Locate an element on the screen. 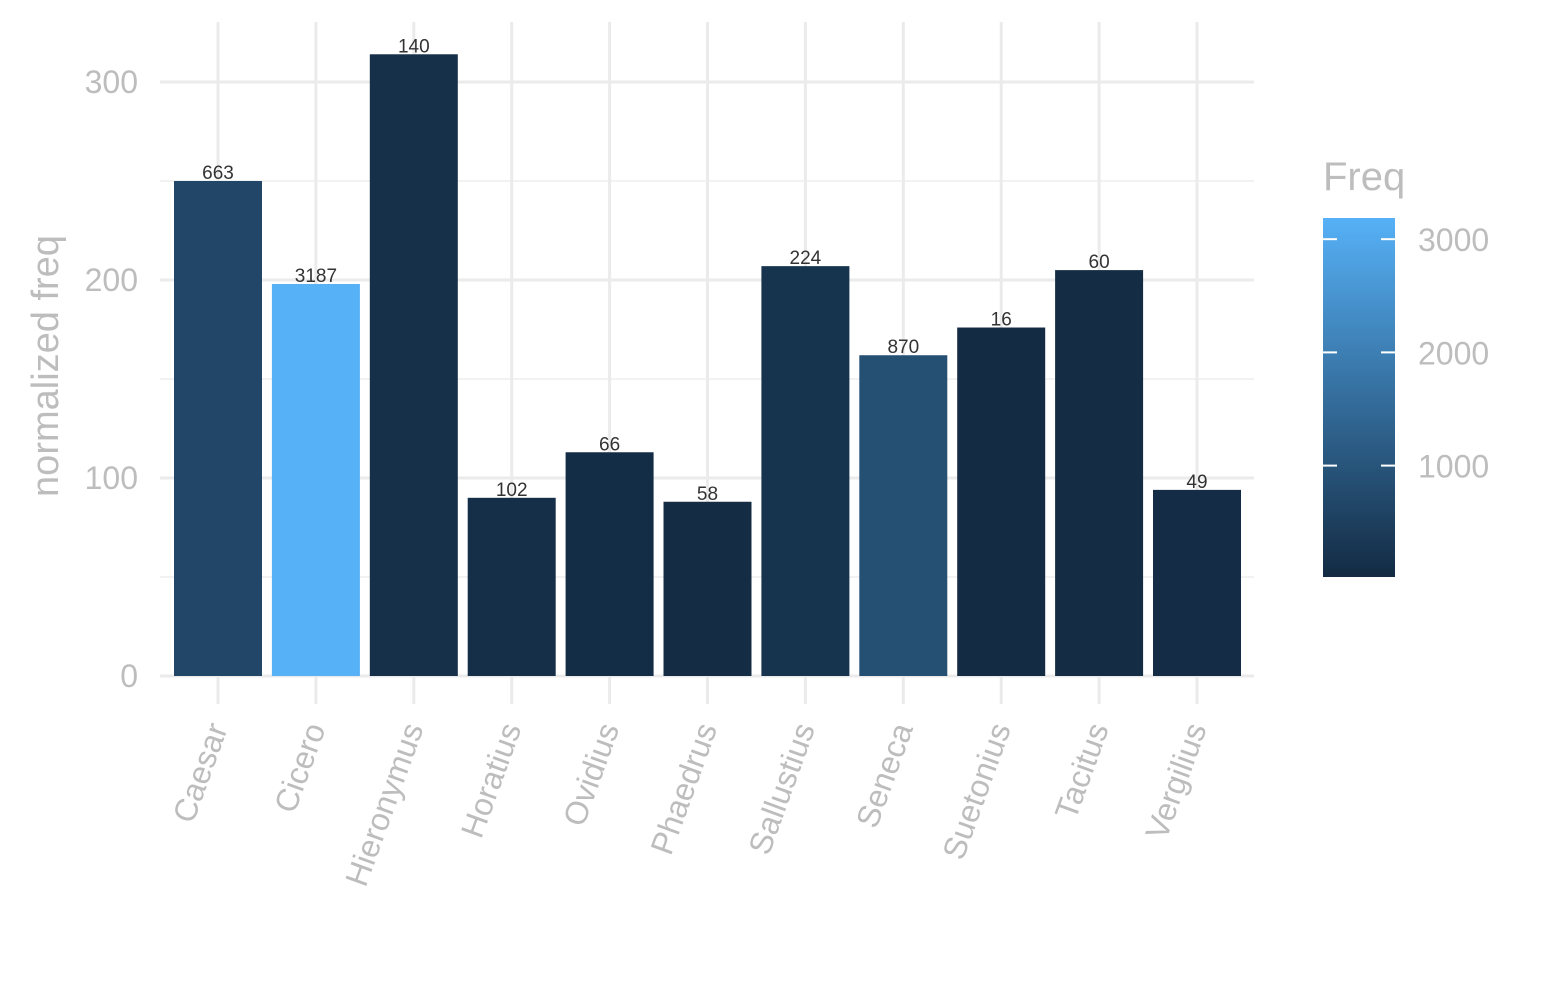 The height and width of the screenshot is (1000, 1545). bar-tacitus is located at coordinates (1099, 473).